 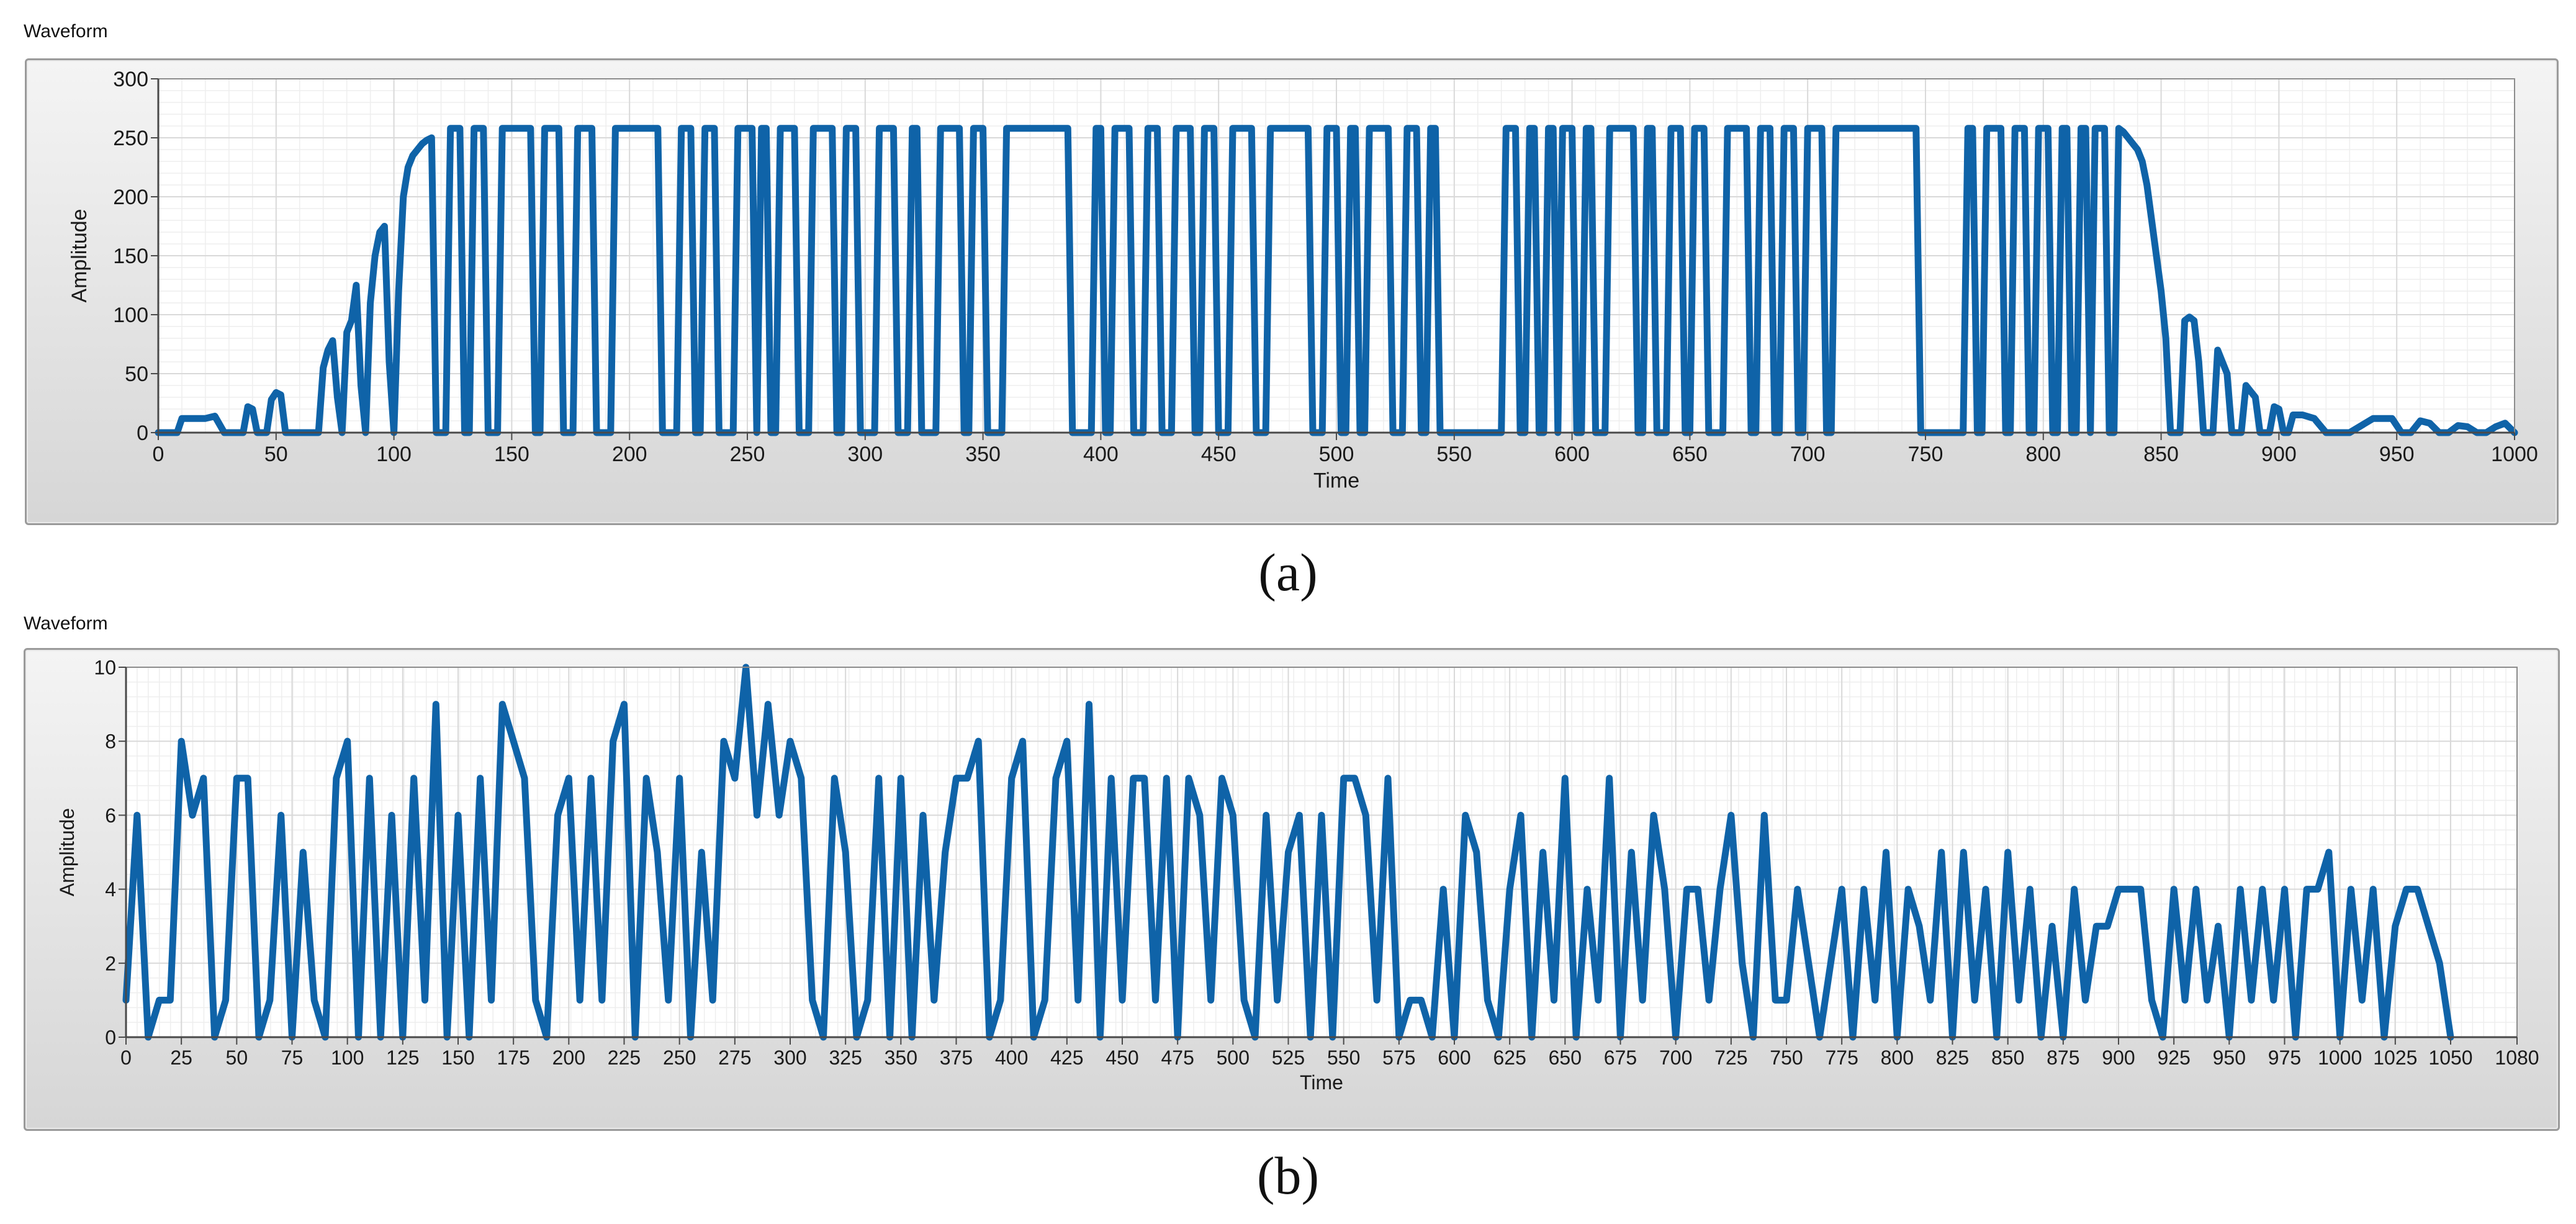 I want to click on caption-a: (a), so click(x=1288, y=572).